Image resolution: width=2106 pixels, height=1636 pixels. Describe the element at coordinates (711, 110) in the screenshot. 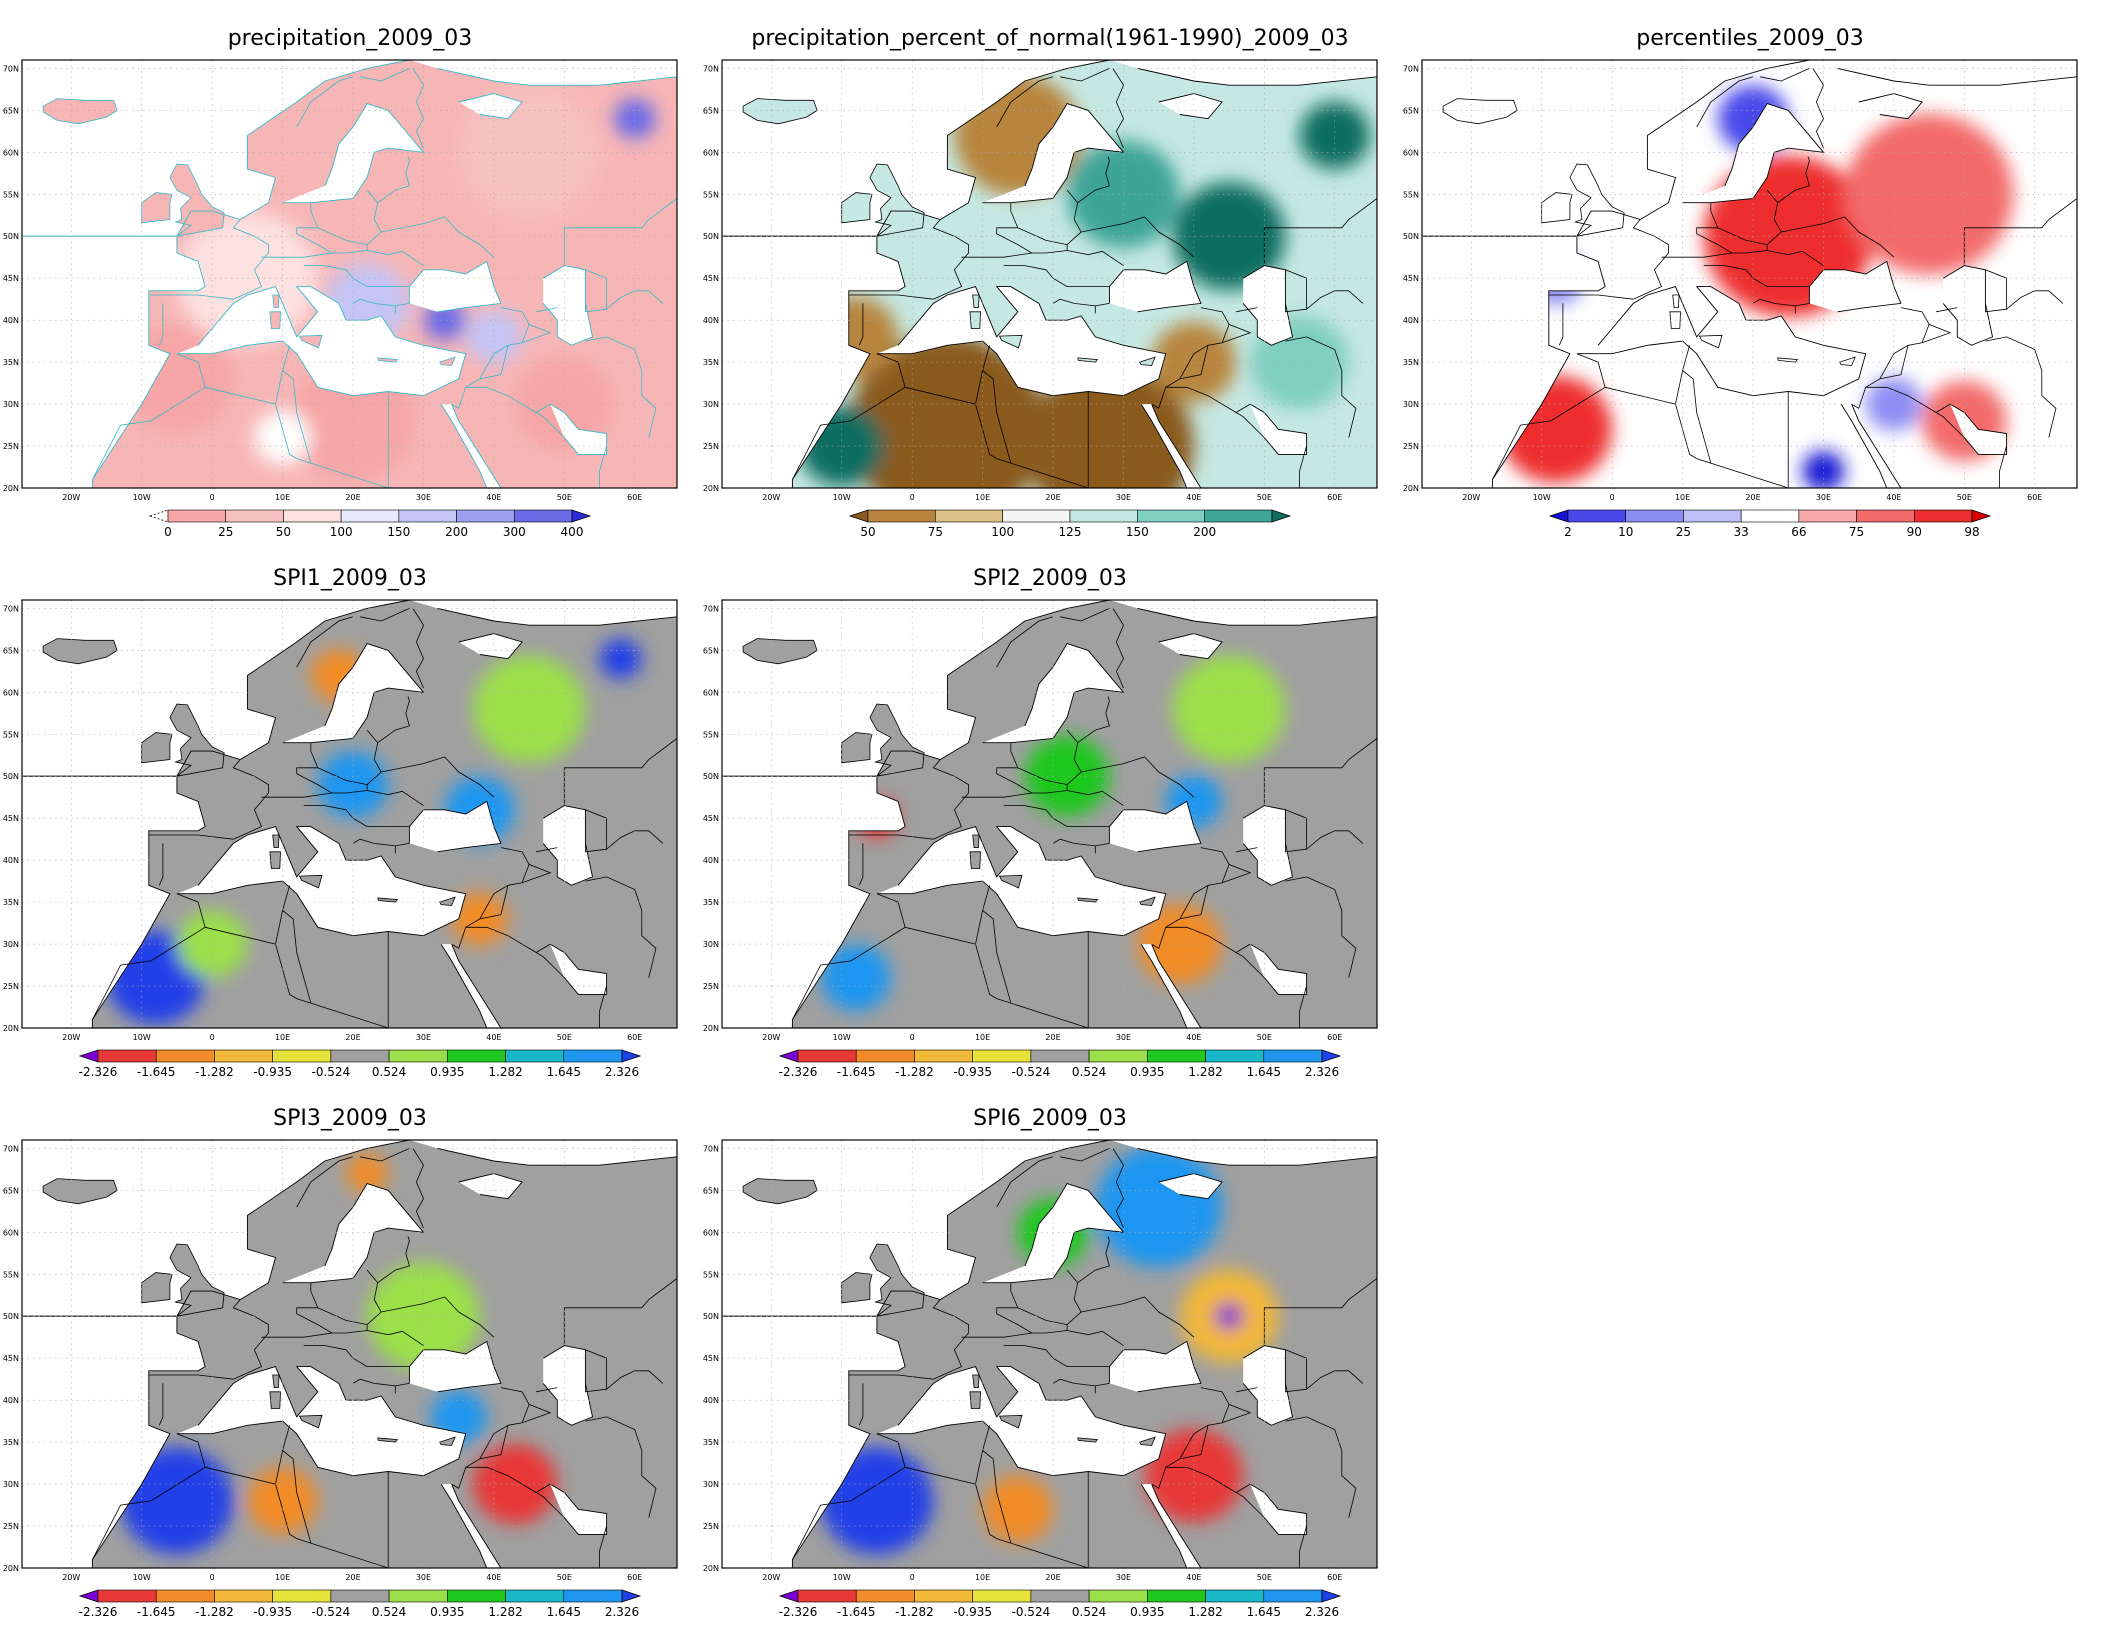

I see `lat-tick-label: 65N` at that location.